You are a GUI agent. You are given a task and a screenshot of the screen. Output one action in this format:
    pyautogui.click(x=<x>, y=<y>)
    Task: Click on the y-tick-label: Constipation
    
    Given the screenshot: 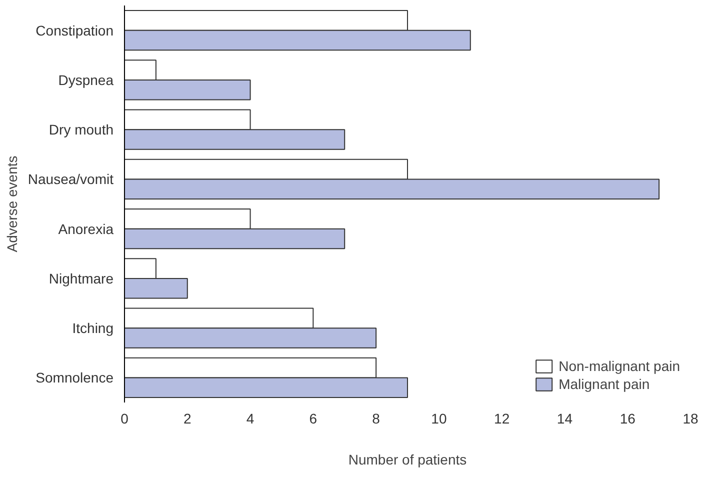 What is the action you would take?
    pyautogui.click(x=75, y=30)
    